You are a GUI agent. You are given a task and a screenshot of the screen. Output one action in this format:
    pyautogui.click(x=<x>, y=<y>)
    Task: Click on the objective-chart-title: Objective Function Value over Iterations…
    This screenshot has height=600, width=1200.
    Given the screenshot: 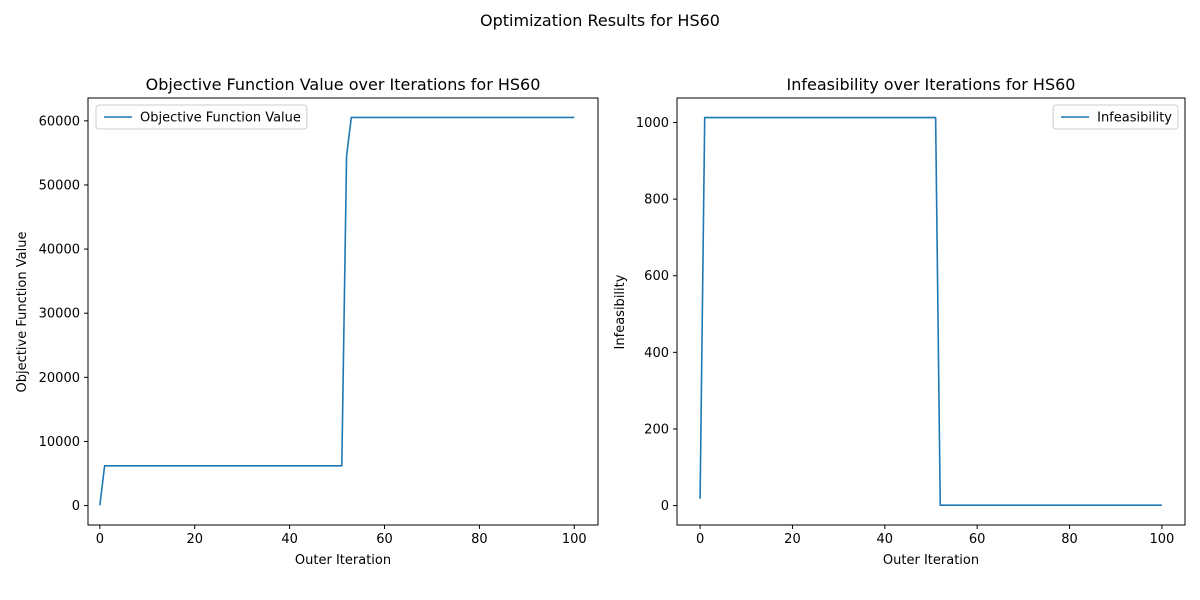 What is the action you would take?
    pyautogui.click(x=343, y=84)
    